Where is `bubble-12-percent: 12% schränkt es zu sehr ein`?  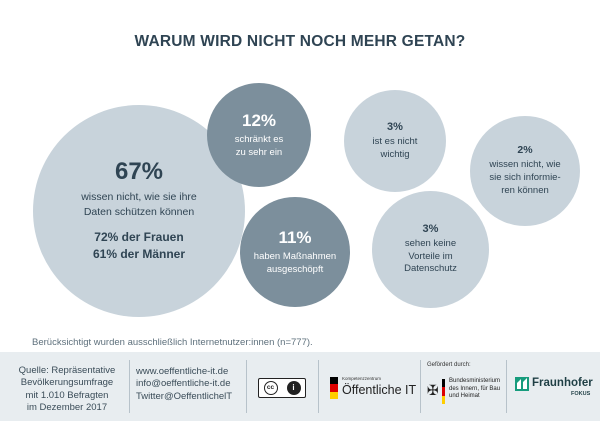 bubble-12-percent: 12% schränkt es zu sehr ein is located at coordinates (259, 135).